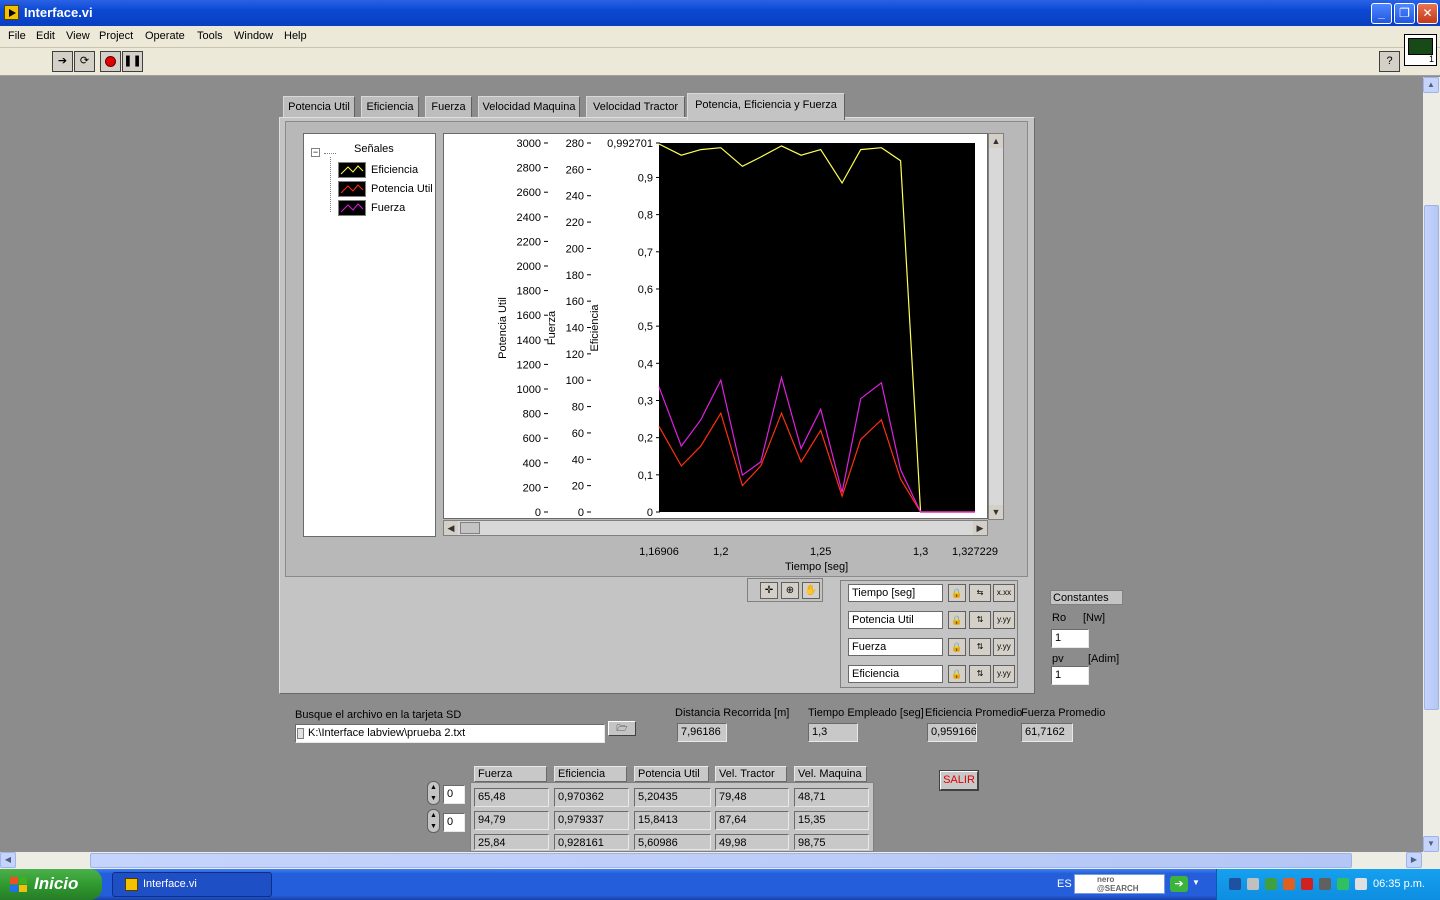 This screenshot has width=1440, height=900. What do you see at coordinates (1420, 50) in the screenshot?
I see `vi-connector-icon: 1` at bounding box center [1420, 50].